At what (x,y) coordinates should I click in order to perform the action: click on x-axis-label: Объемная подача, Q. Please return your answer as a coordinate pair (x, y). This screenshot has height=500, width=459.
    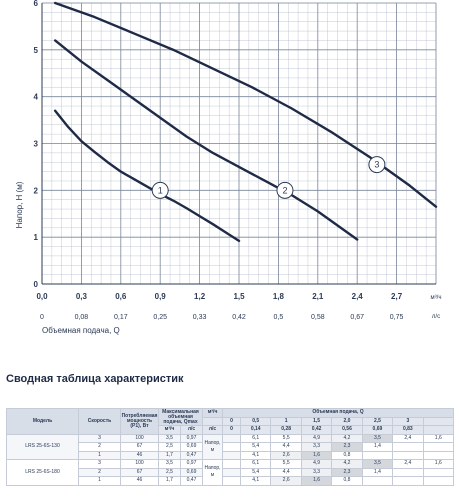
    Looking at the image, I should click on (81, 330).